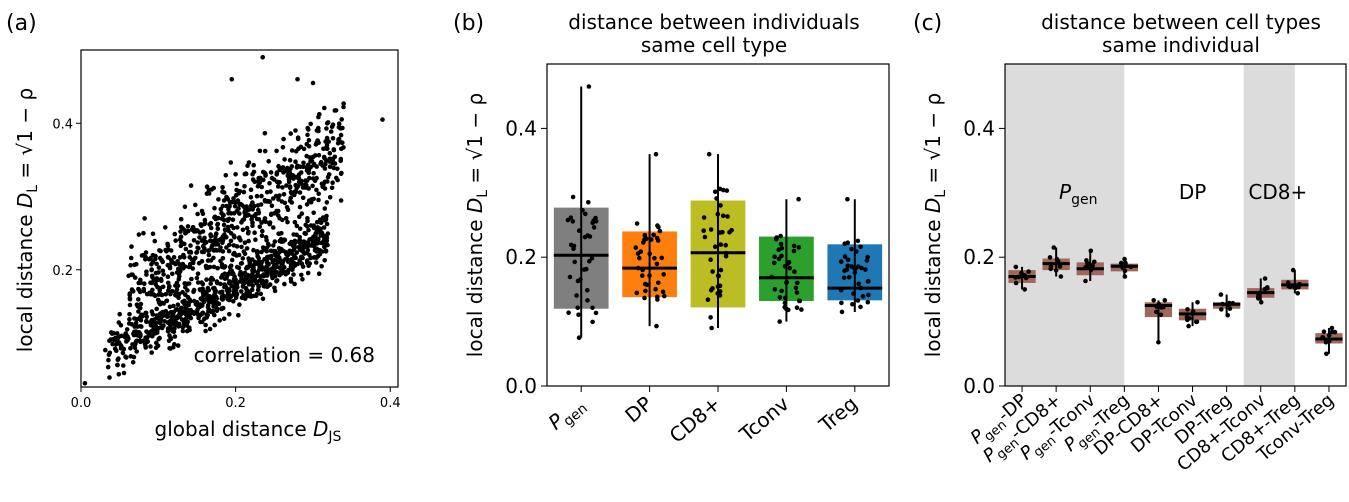  What do you see at coordinates (764, 418) in the screenshot?
I see `x-tick-label: Tconv` at bounding box center [764, 418].